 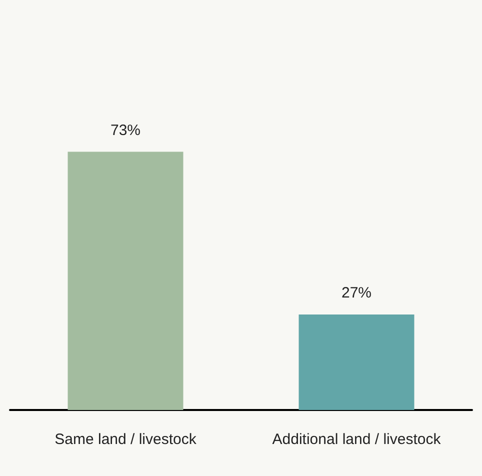 What do you see at coordinates (125, 439) in the screenshot?
I see `x-tick-label: Same land / livestock` at bounding box center [125, 439].